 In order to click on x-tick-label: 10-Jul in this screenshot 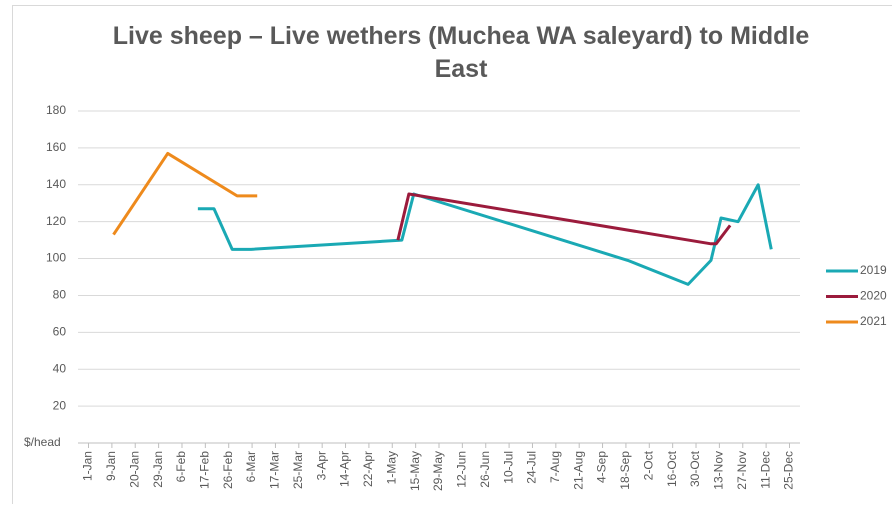, I will do `click(508, 467)`.